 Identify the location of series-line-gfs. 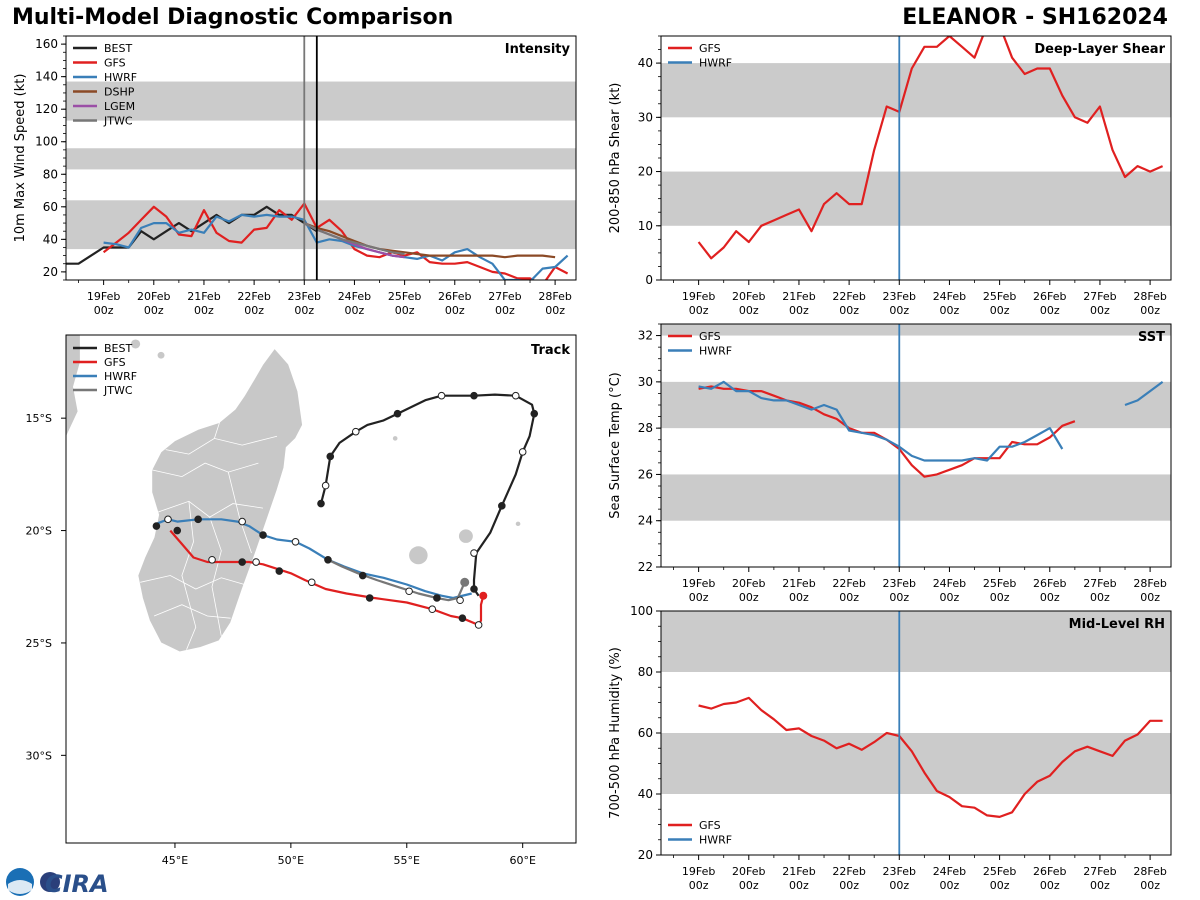
(335, 241).